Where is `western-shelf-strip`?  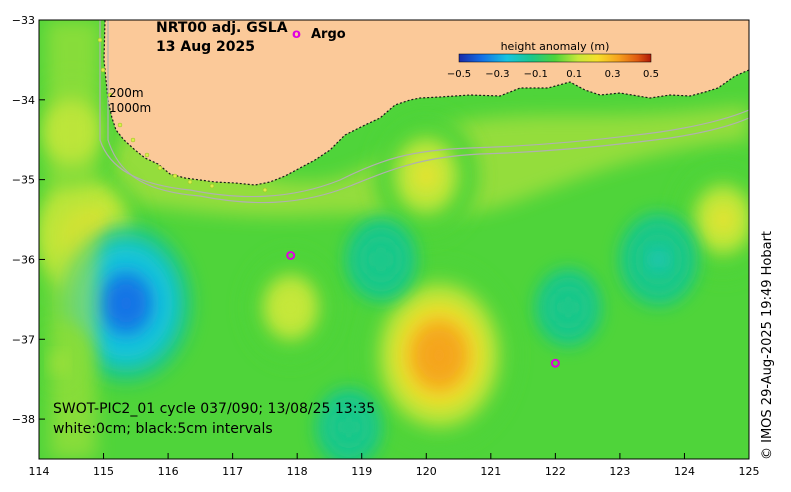 western-shelf-strip is located at coordinates (73, 239).